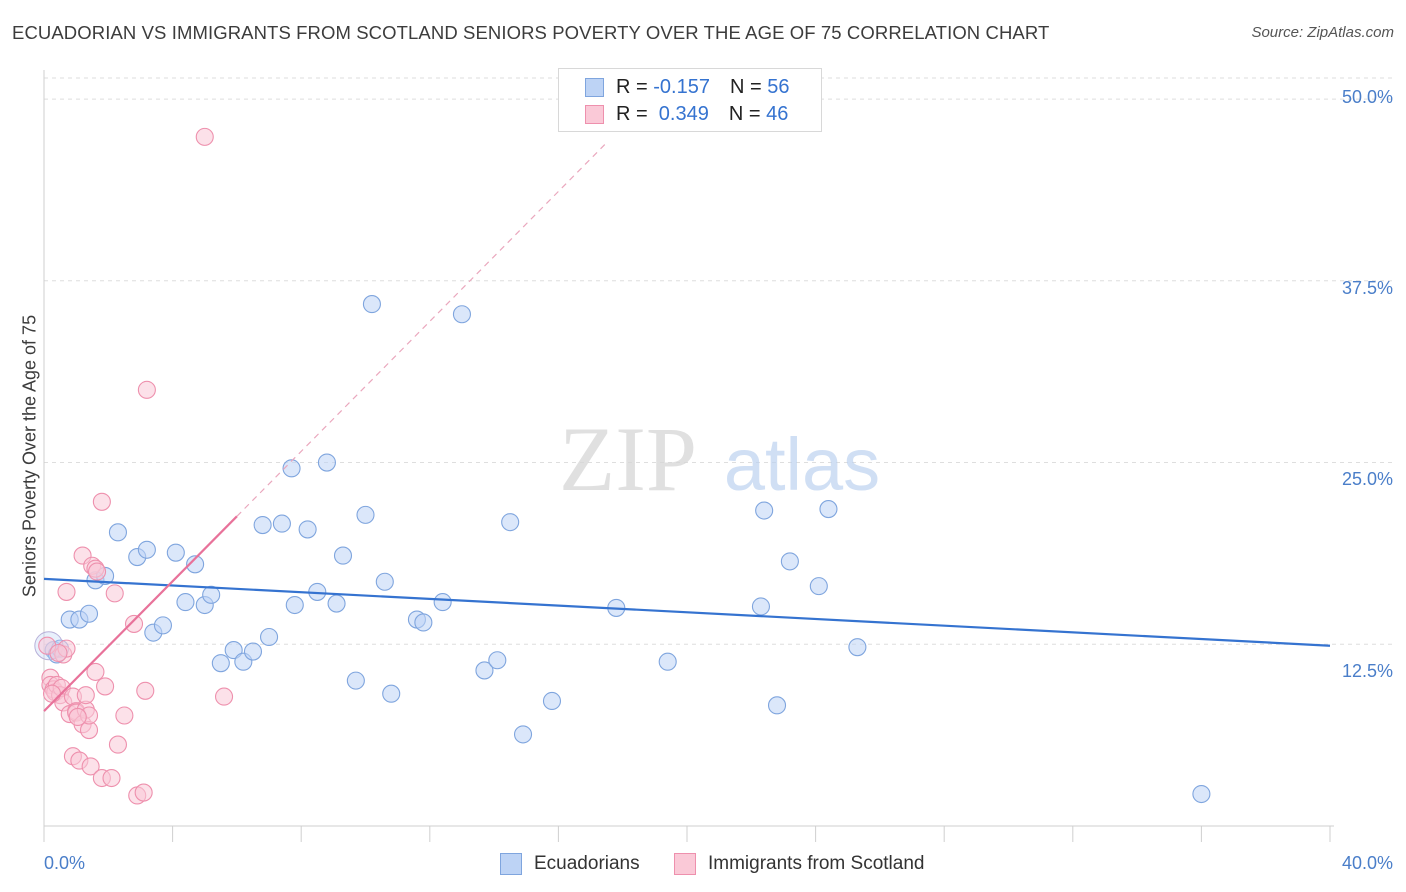  Describe the element at coordinates (511, 864) in the screenshot. I see `bottom-legend-swatch-blue` at that location.